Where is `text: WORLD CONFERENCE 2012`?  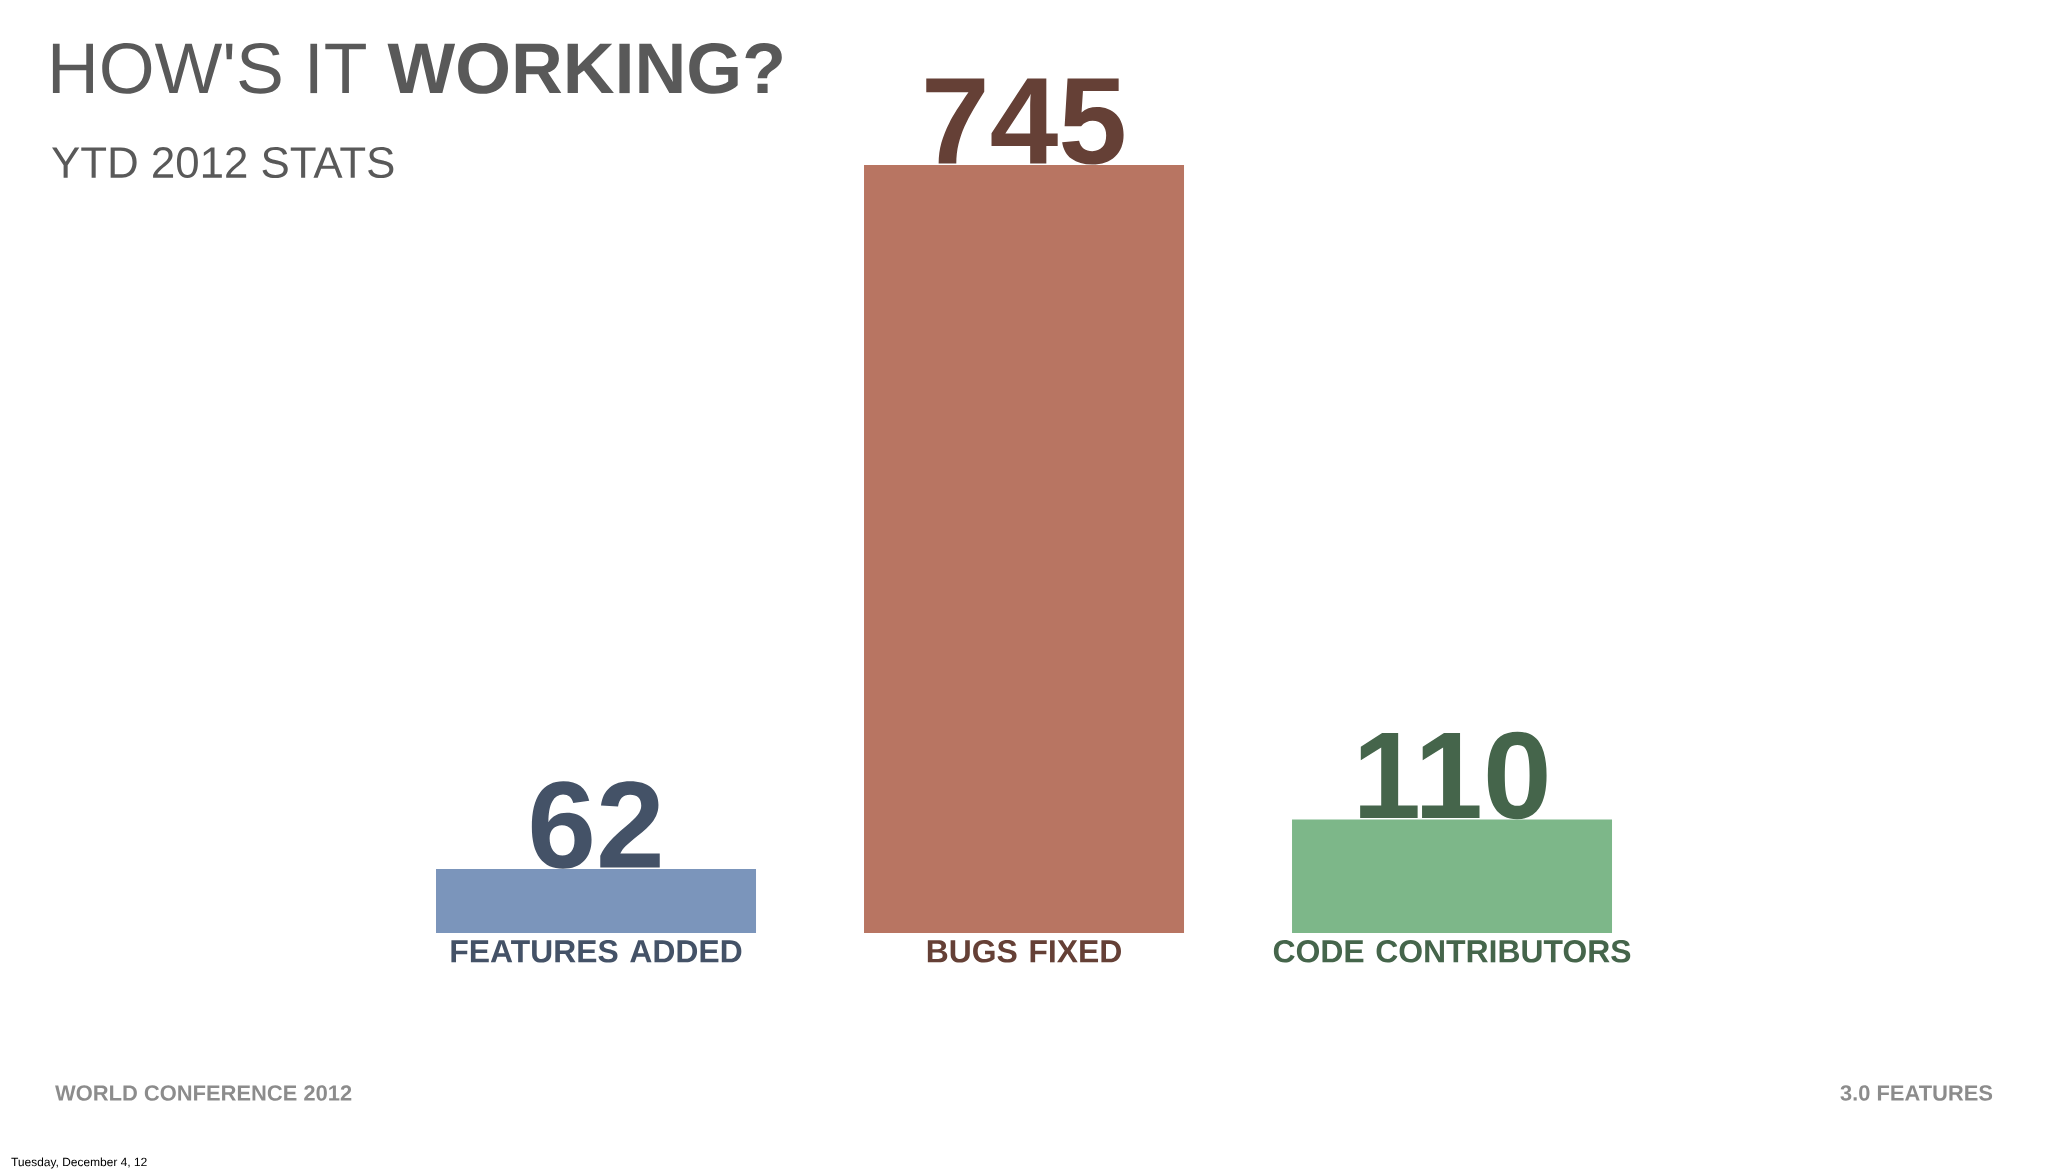 text: WORLD CONFERENCE 2012 is located at coordinates (203, 1093).